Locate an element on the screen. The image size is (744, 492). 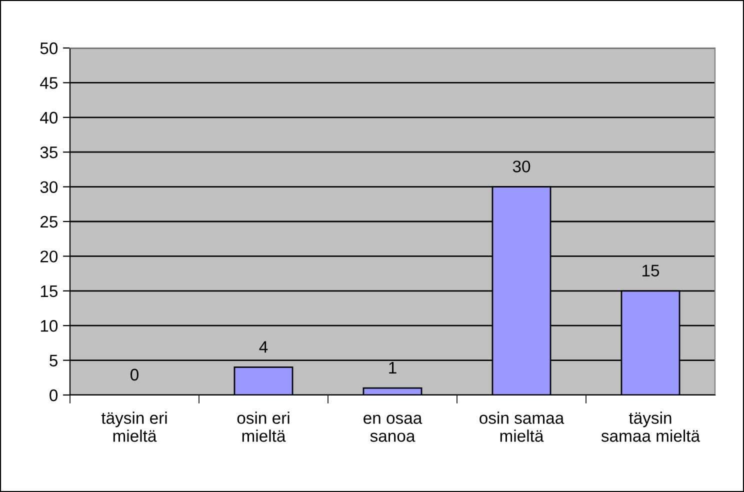
x-tick-label: täysin eri mieltä is located at coordinates (134, 427).